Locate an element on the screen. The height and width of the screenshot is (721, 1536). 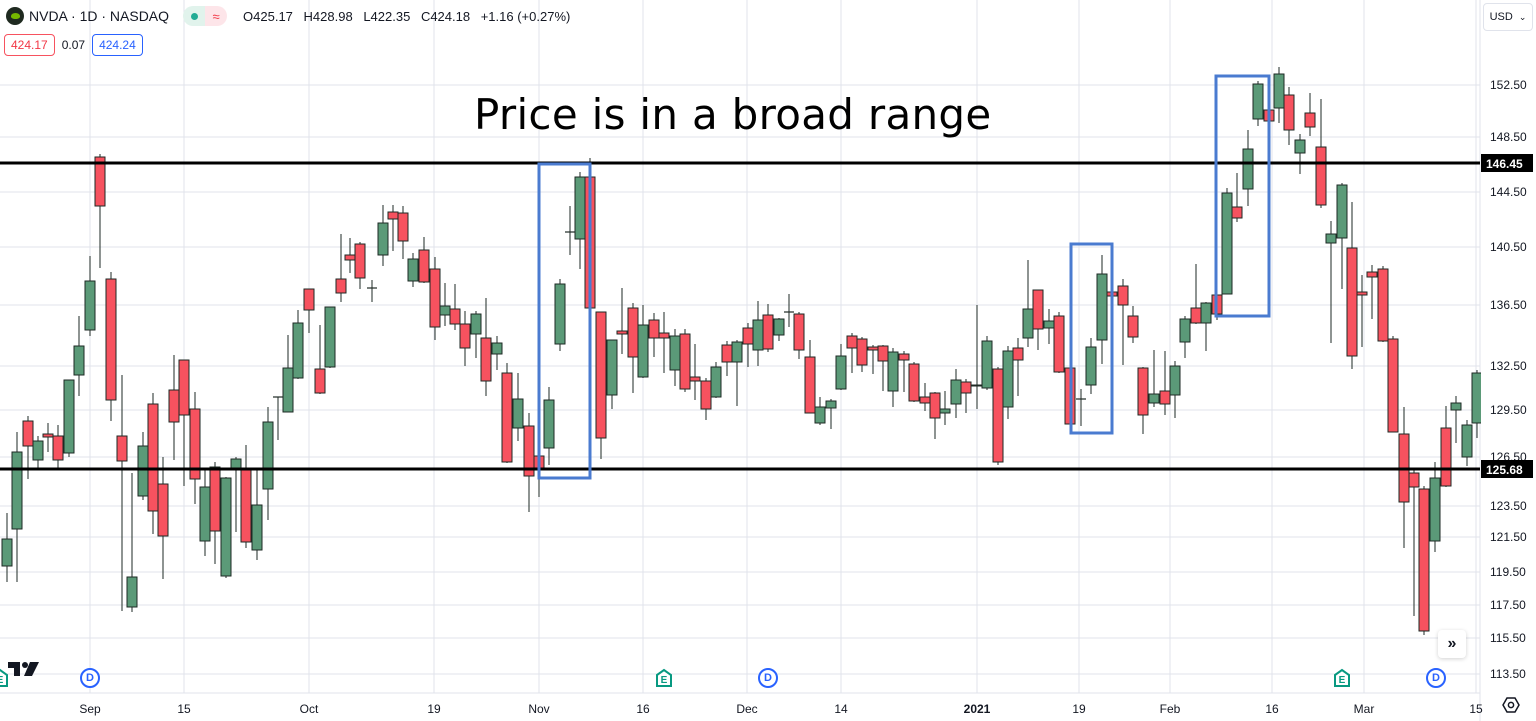
time-tick: 2021 is located at coordinates (977, 709).